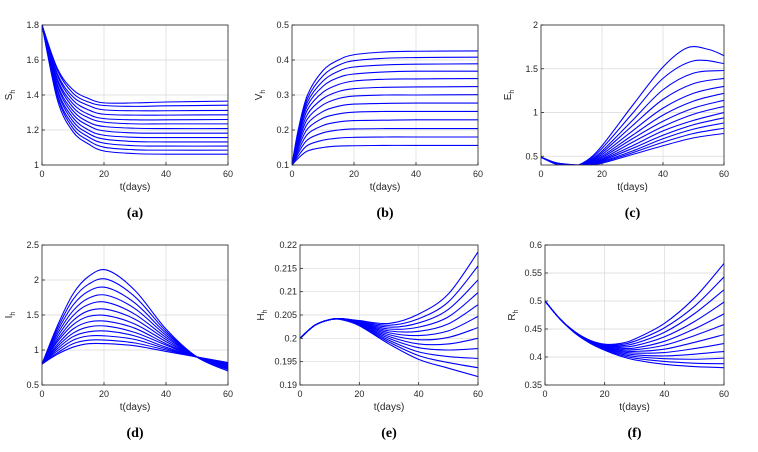  Describe the element at coordinates (260, 95) in the screenshot. I see `y-axis-label: Vh` at that location.